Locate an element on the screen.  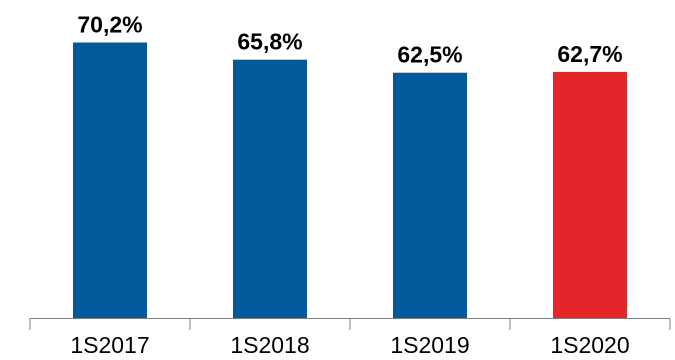
x-tick-label-1s2017: 1S2017 is located at coordinates (109, 345).